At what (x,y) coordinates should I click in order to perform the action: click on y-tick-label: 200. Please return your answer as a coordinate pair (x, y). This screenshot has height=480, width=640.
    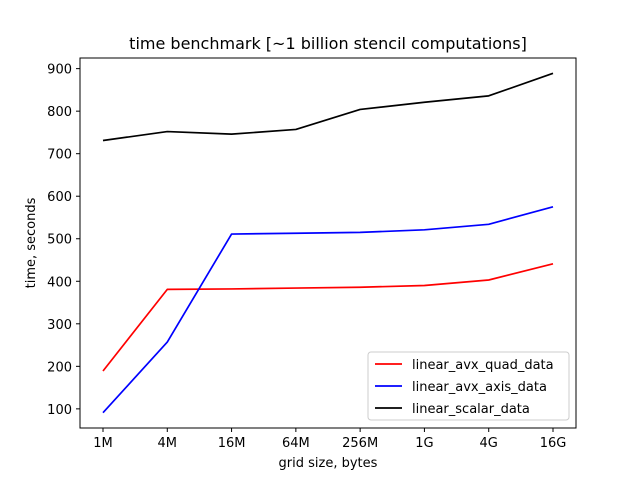
    Looking at the image, I should click on (59, 367).